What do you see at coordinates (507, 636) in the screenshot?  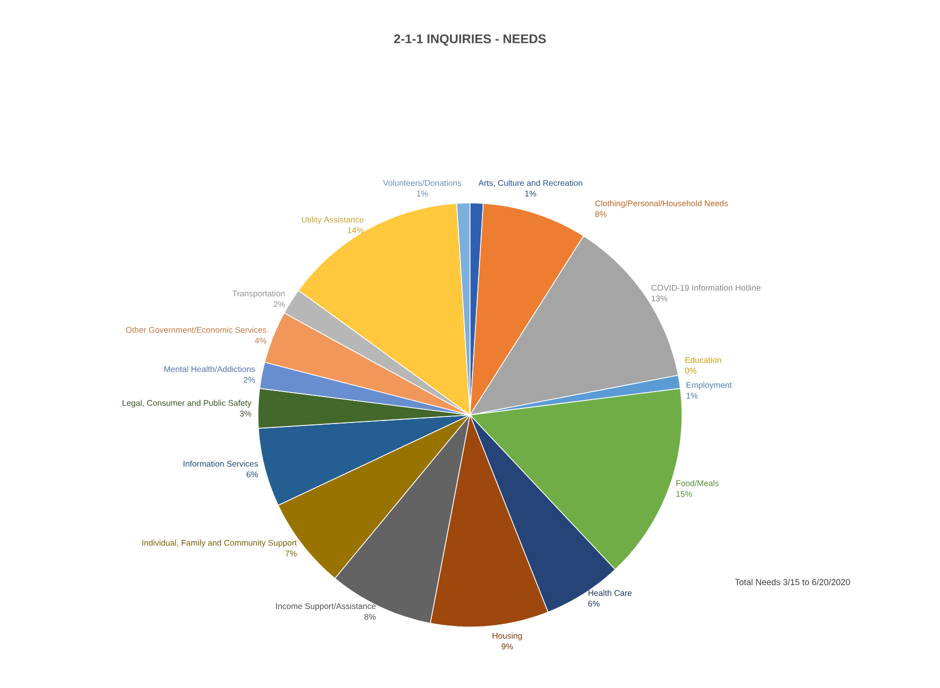 I see `slice-label: Housing` at bounding box center [507, 636].